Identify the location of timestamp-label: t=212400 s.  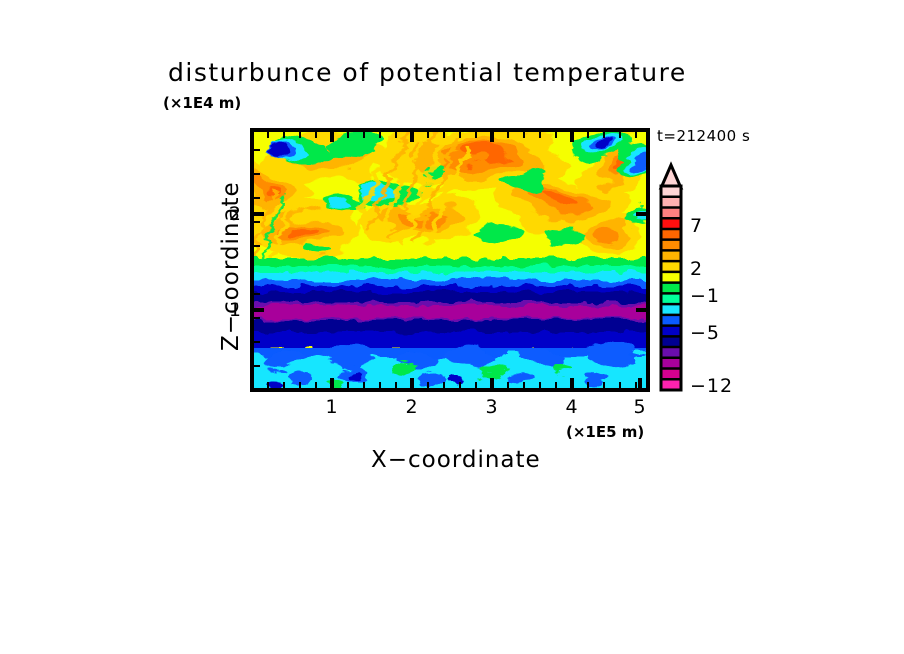
(704, 136).